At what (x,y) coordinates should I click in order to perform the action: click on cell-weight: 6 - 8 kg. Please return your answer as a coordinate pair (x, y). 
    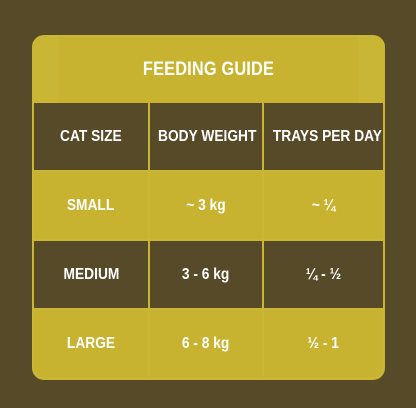
    Looking at the image, I should click on (206, 342).